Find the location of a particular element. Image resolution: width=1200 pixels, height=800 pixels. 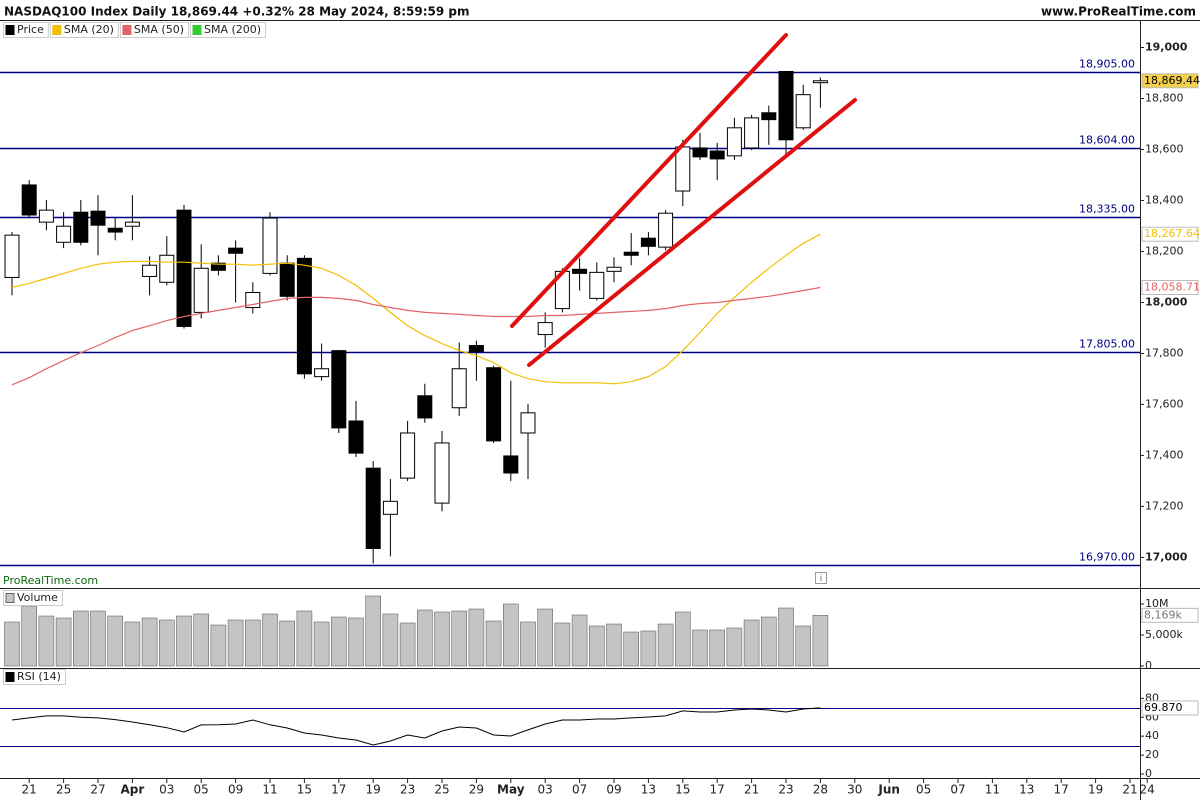

y-tick-label: 17,200 is located at coordinates (1164, 505).